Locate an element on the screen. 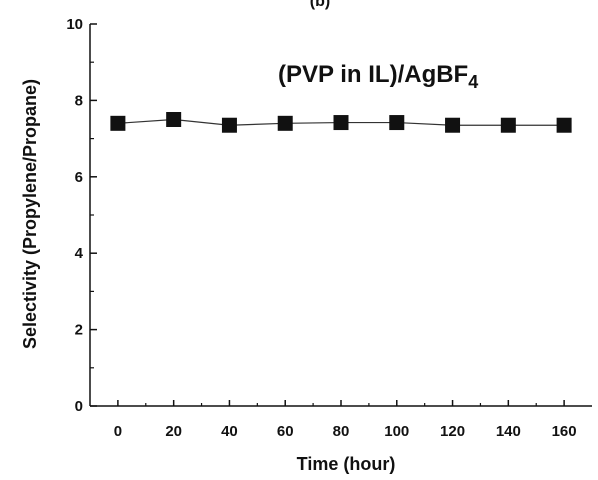 The image size is (598, 480). x-tick-label: 40 is located at coordinates (229, 431).